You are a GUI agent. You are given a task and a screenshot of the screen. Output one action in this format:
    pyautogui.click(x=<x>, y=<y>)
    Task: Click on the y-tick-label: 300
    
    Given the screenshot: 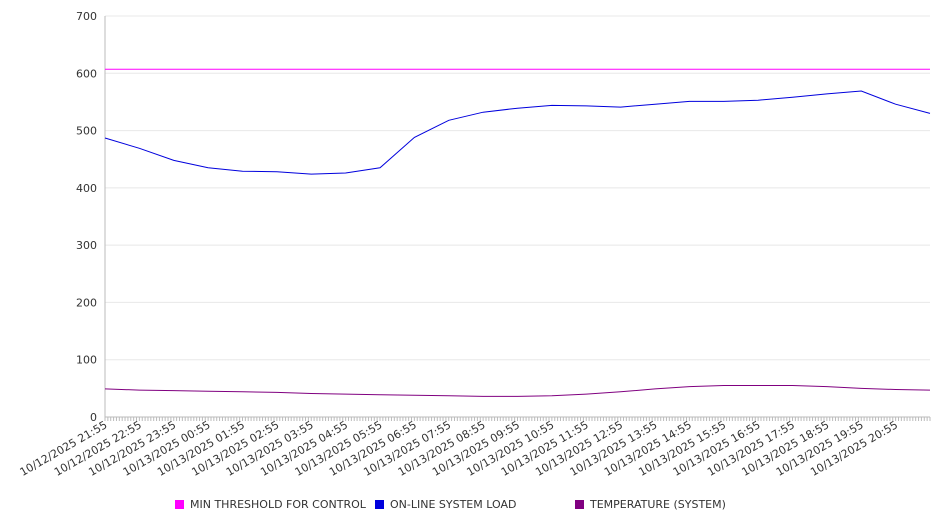 What is the action you would take?
    pyautogui.click(x=86, y=245)
    